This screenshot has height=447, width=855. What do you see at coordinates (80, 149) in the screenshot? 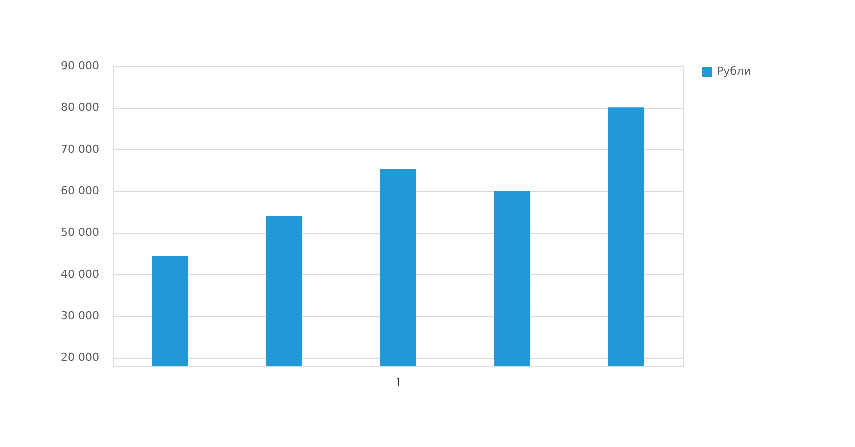
I see `y-tick-label: 70 000` at bounding box center [80, 149].